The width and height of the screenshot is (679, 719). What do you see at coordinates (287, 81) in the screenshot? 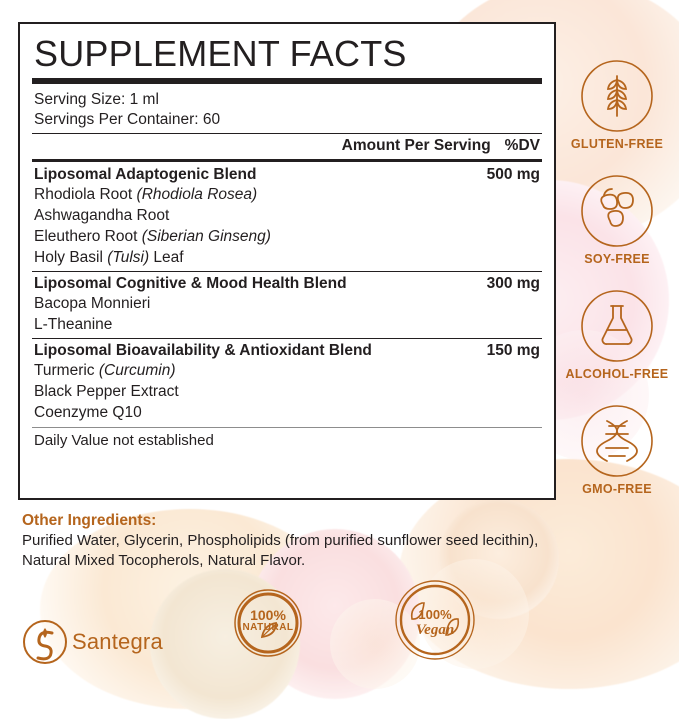
I see `title-divider` at bounding box center [287, 81].